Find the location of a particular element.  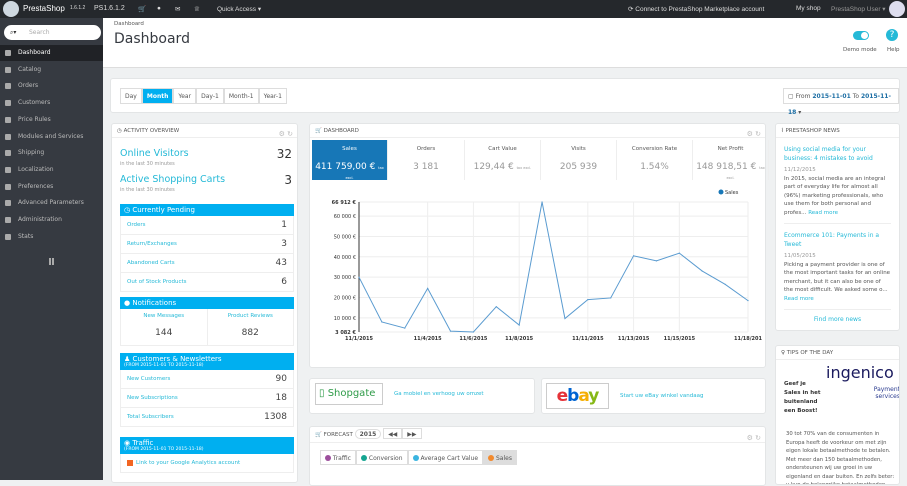

new-messages: New Messages 144 is located at coordinates (164, 327).